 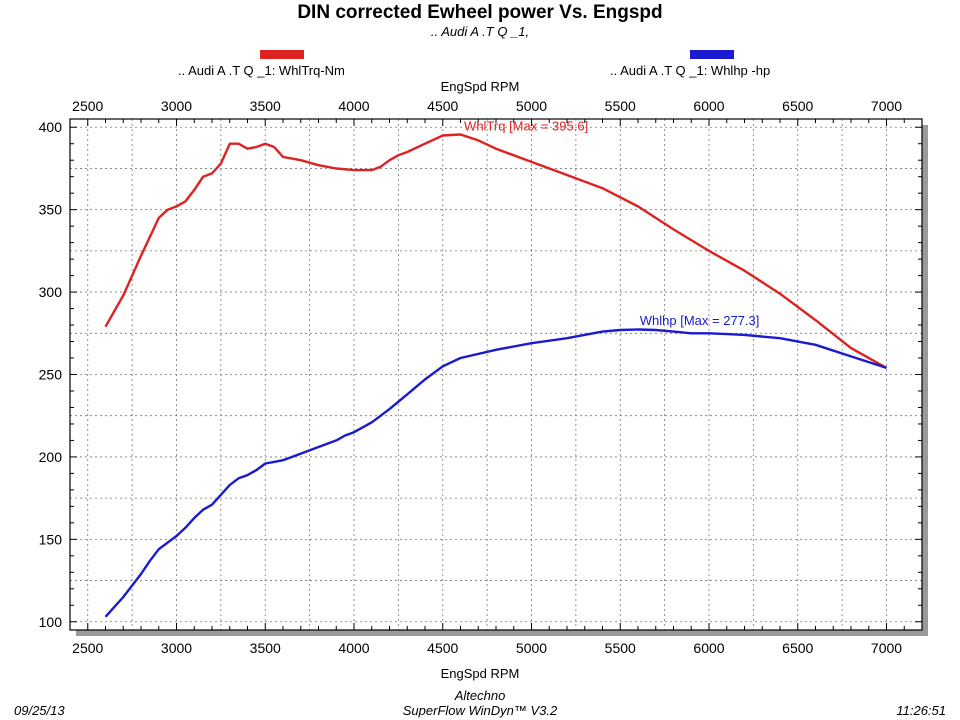 What do you see at coordinates (531, 648) in the screenshot?
I see `x-tick-label-bottom: 5000` at bounding box center [531, 648].